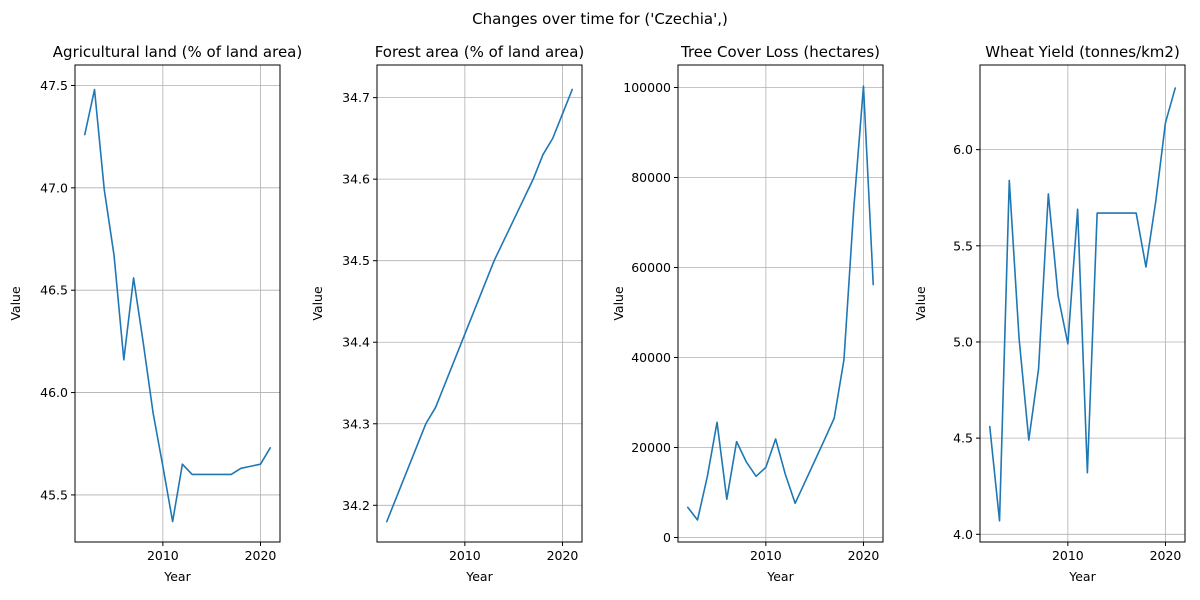 Image resolution: width=1200 pixels, height=600 pixels. I want to click on y-tick-label: 34.3, so click(356, 423).